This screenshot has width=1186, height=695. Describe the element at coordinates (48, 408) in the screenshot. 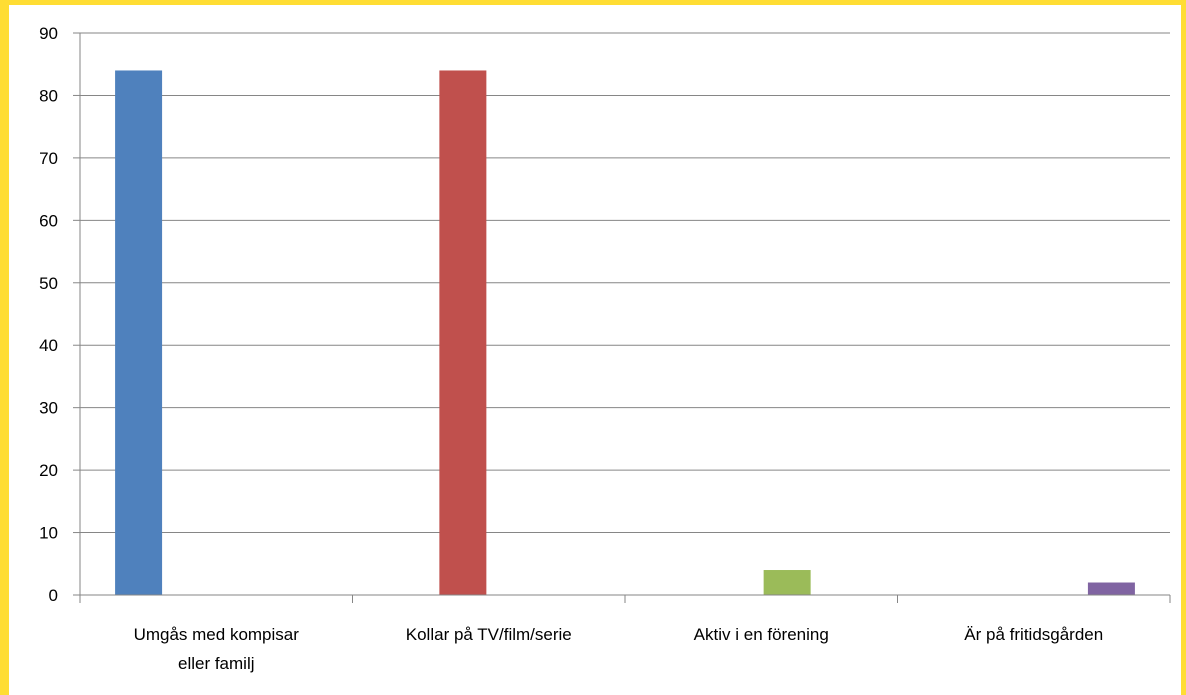

I see `y-tick-label: 30` at that location.